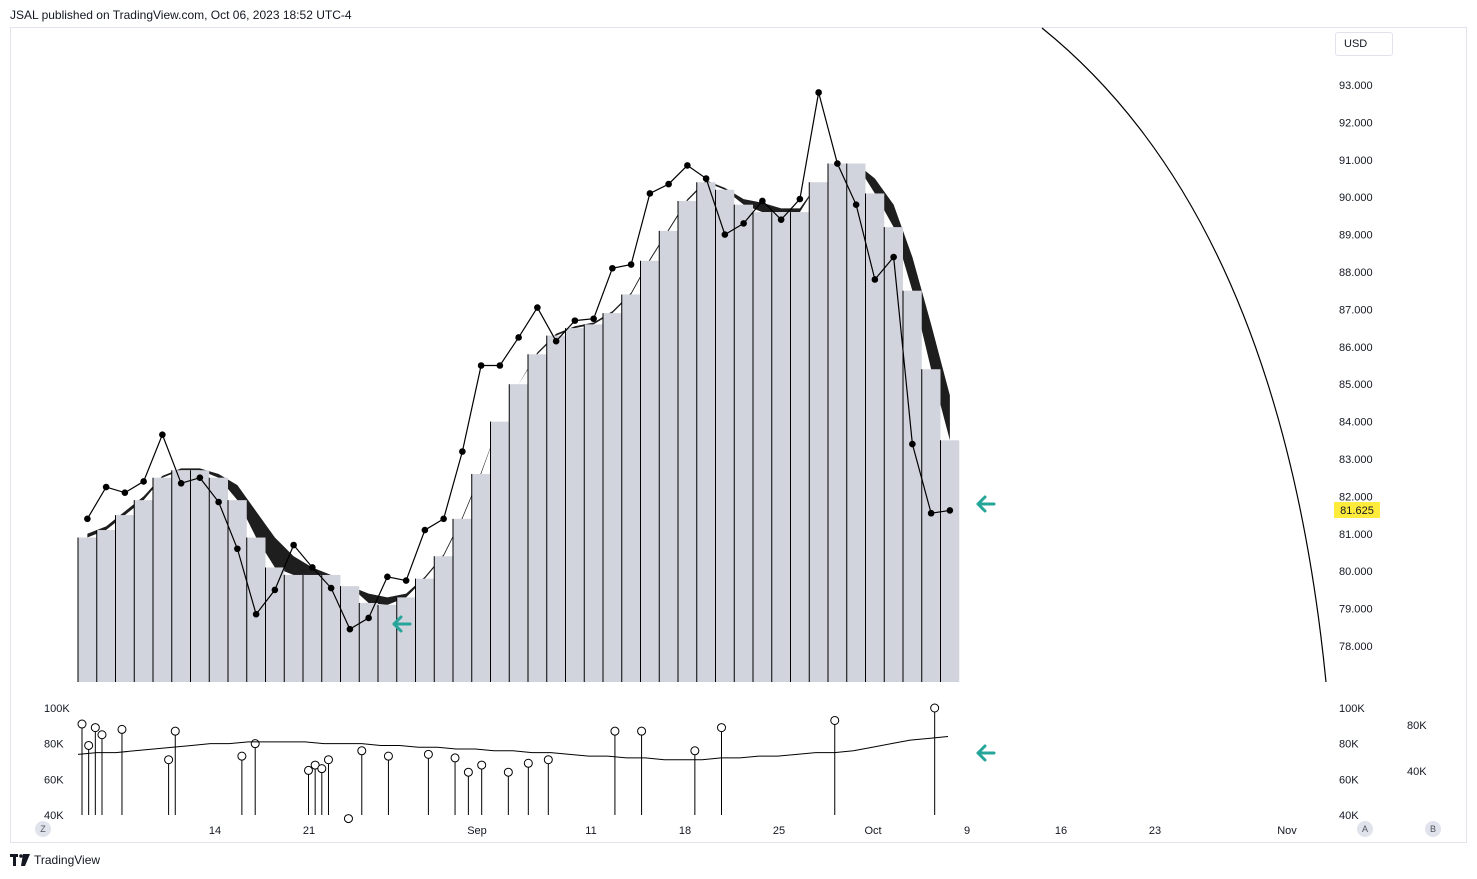  Describe the element at coordinates (1433, 829) in the screenshot. I see `b-button: B` at that location.